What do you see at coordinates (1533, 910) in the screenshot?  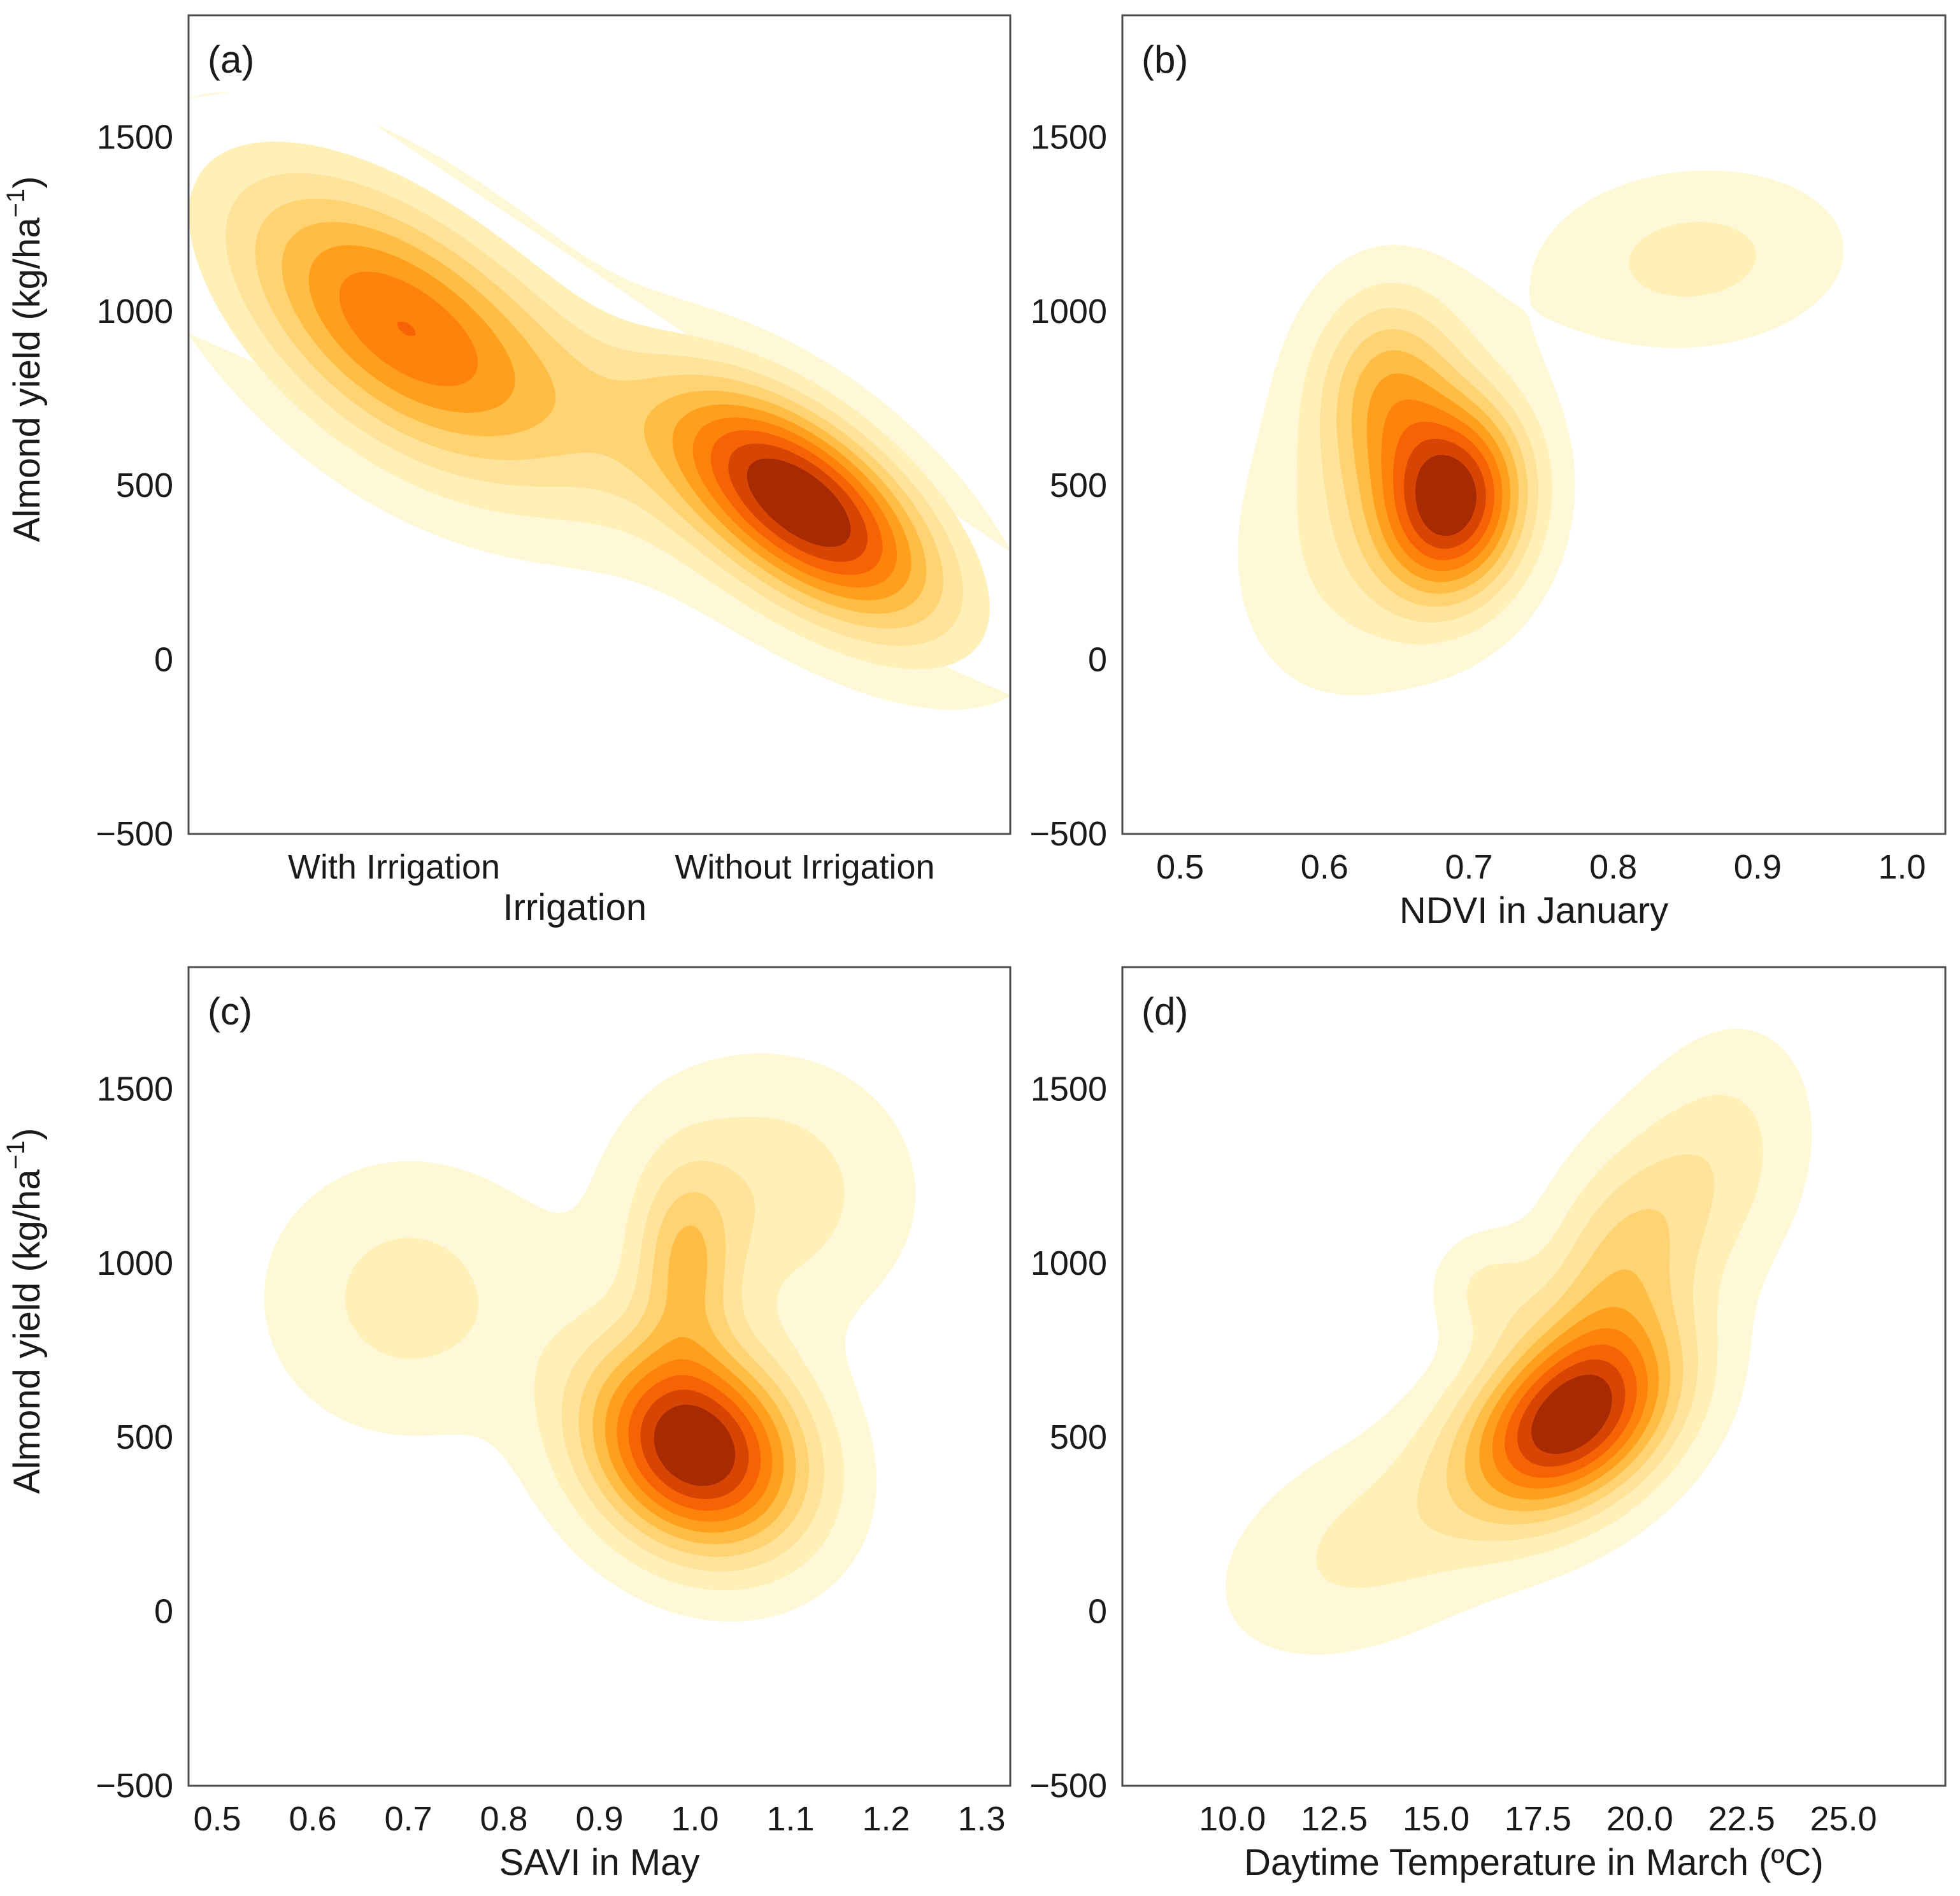 I see `x-axis-title: NDVI in January` at bounding box center [1533, 910].